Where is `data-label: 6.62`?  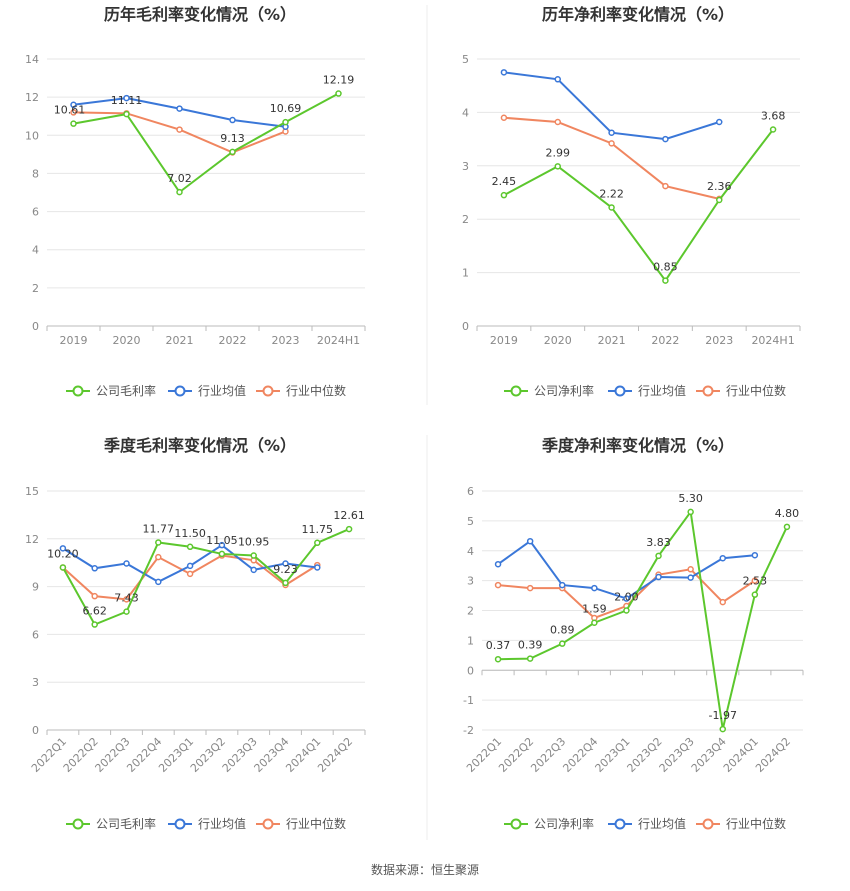
data-label: 6.62 is located at coordinates (94, 611).